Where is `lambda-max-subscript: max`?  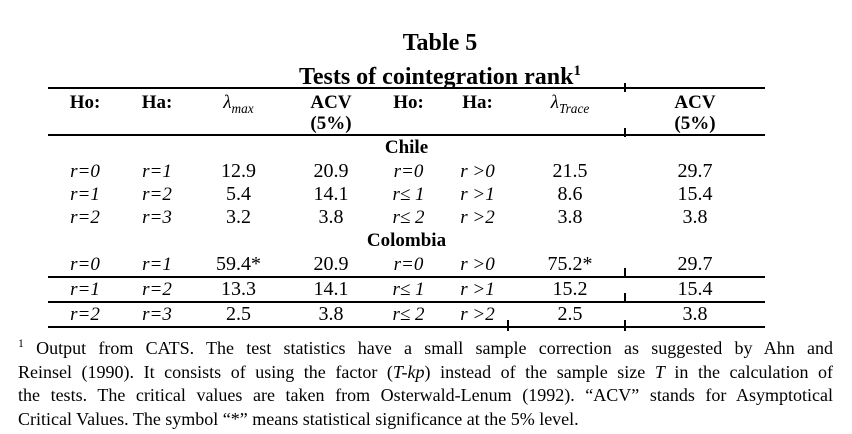
lambda-max-subscript: max is located at coordinates (242, 108).